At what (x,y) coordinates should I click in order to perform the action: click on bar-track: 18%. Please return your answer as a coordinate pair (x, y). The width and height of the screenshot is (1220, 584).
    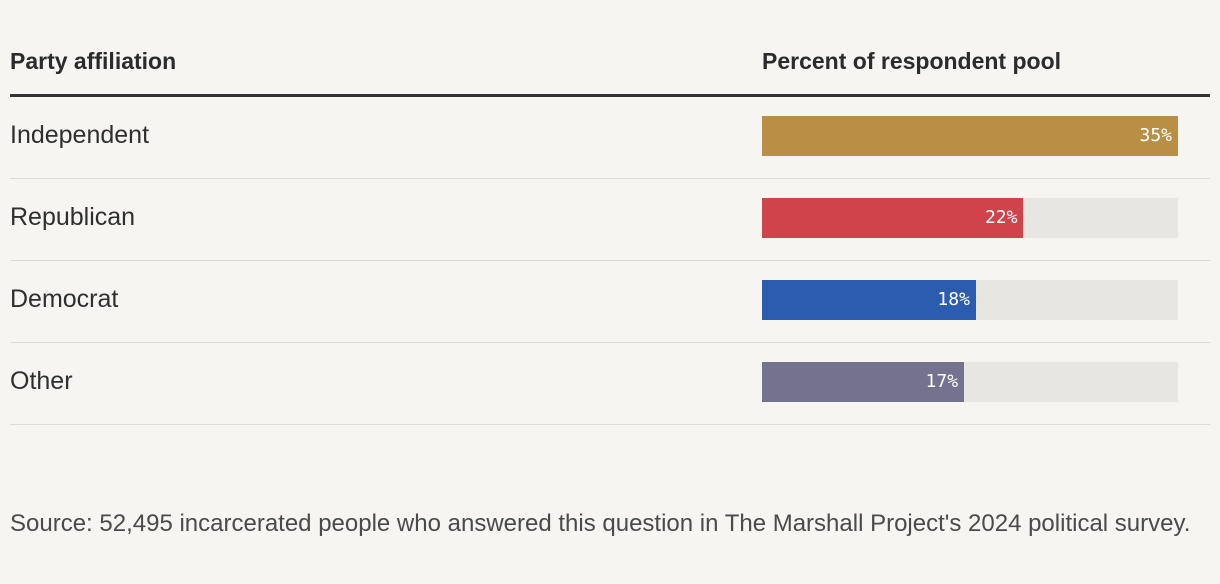
    Looking at the image, I should click on (970, 300).